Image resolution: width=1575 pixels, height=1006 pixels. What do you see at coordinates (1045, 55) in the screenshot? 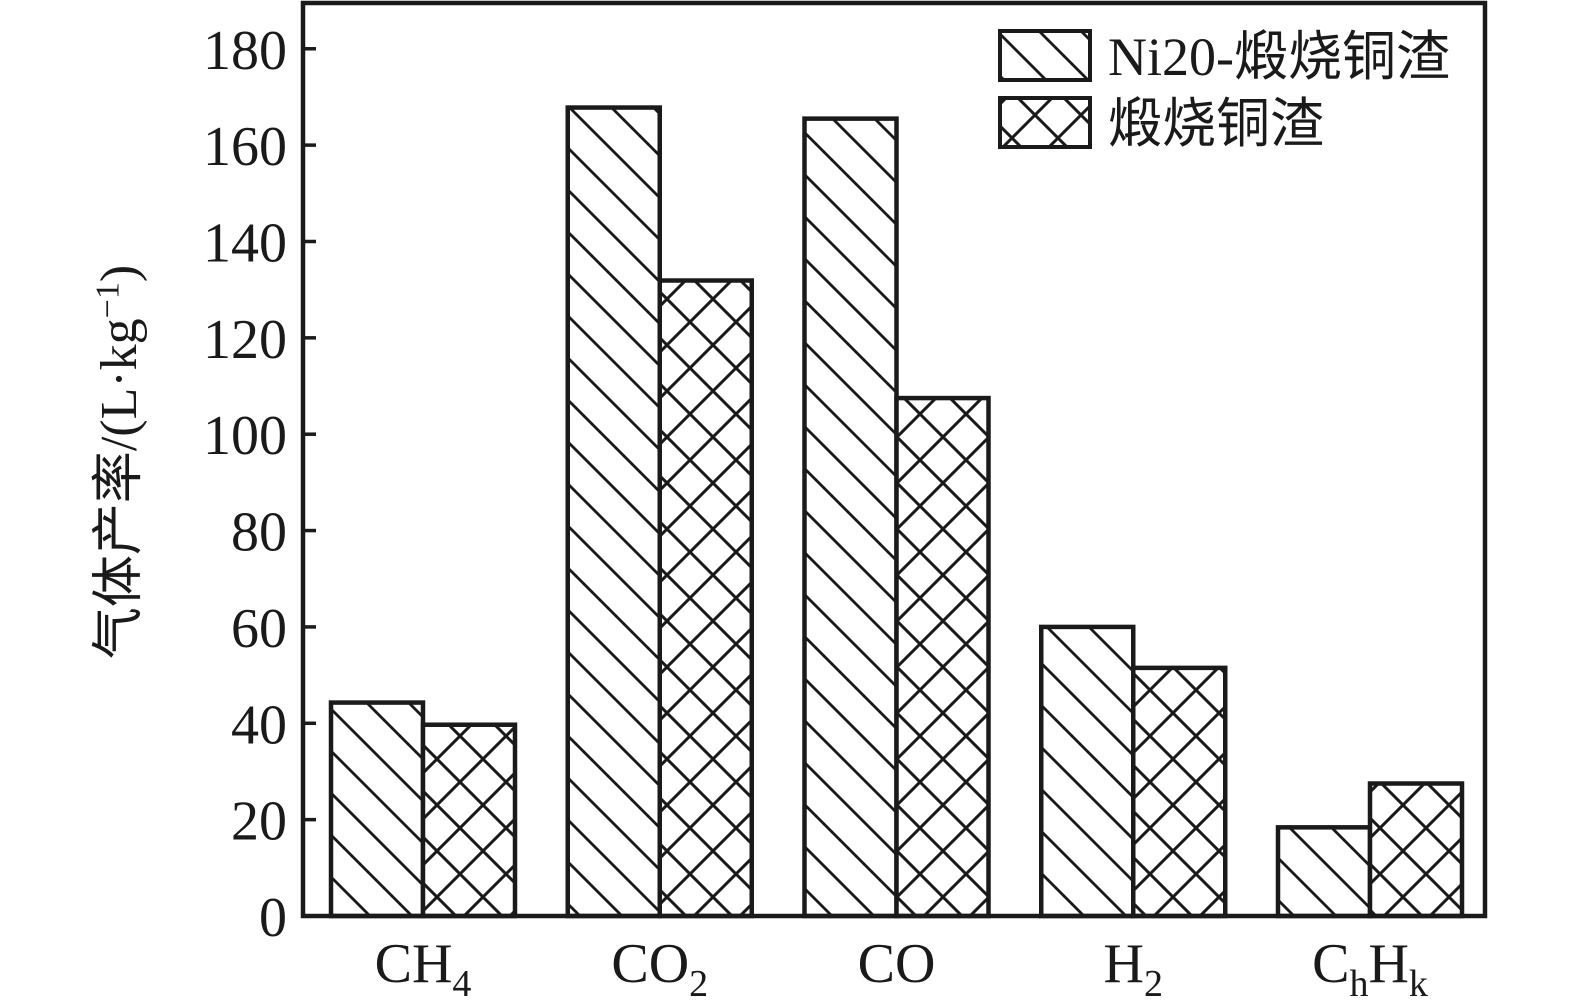
I see `legend-swatch-diagonal-hatch` at bounding box center [1045, 55].